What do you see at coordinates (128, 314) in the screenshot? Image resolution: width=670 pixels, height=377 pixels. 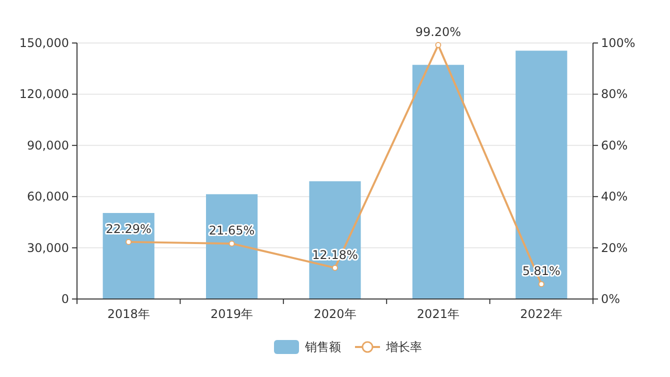 I see `x-tick-label: 2018年` at bounding box center [128, 314].